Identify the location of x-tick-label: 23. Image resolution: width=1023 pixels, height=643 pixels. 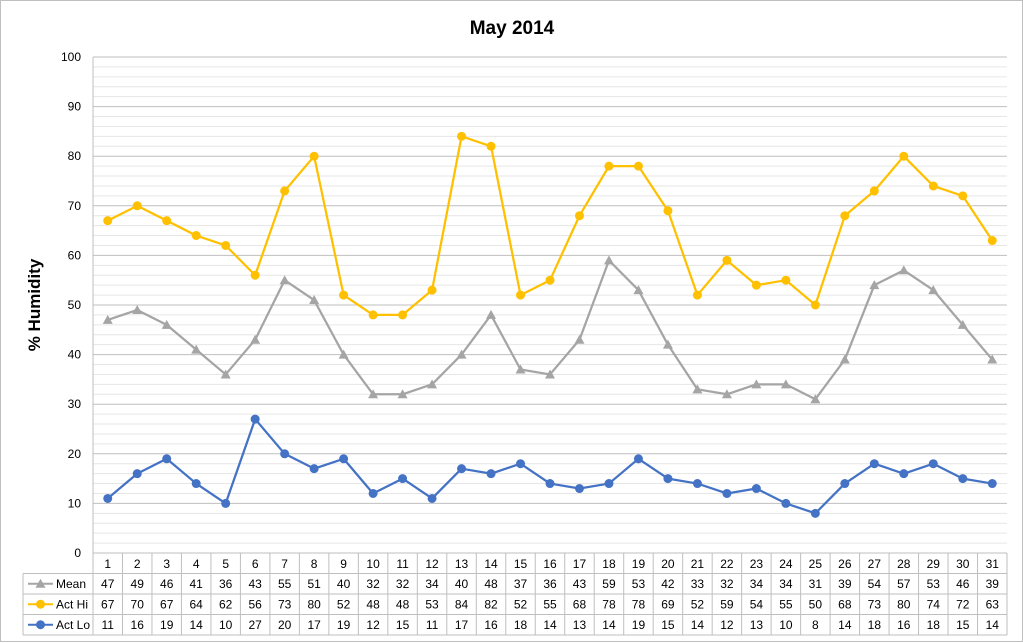
(757, 564).